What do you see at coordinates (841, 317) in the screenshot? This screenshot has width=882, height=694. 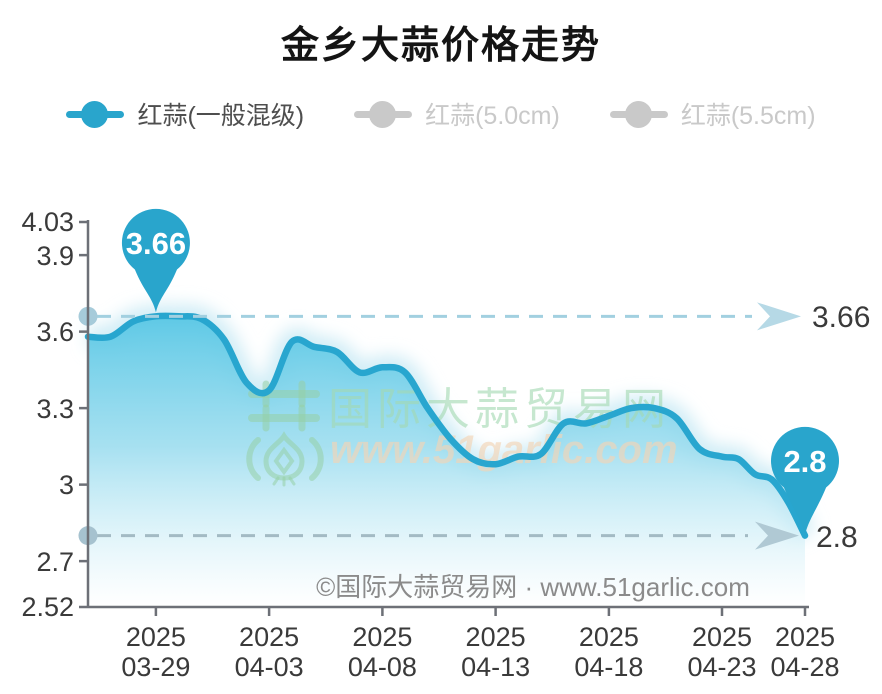 I see `max-value-right-label: 3.66` at bounding box center [841, 317].